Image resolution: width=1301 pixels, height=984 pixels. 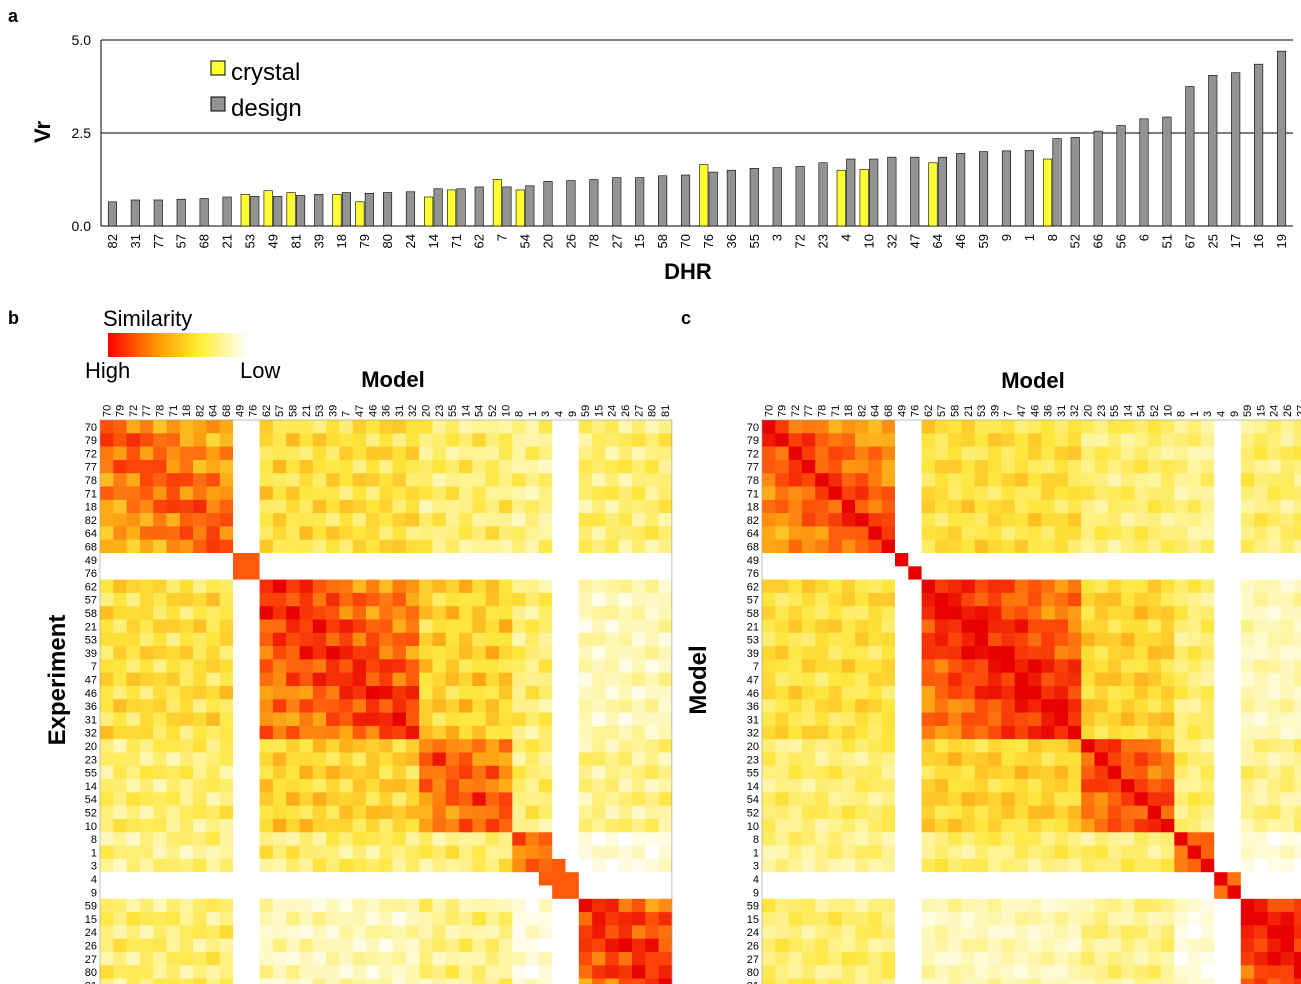 What do you see at coordinates (548, 241) in the screenshot?
I see `x-tick-label: 20` at bounding box center [548, 241].